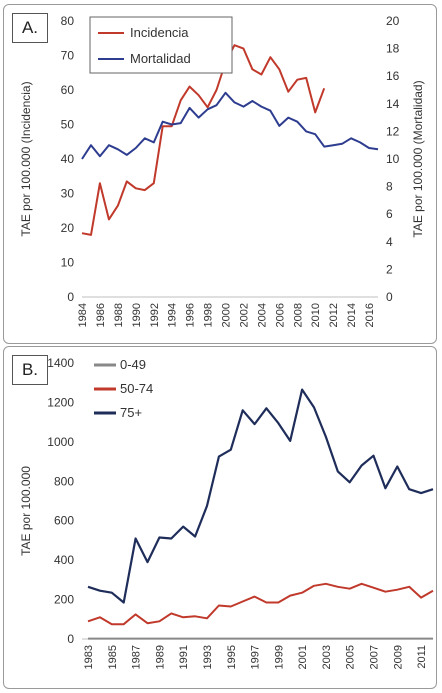 Image resolution: width=442 pixels, height=693 pixels. What do you see at coordinates (244, 315) in the screenshot?
I see `x-tick-label: 2002` at bounding box center [244, 315].